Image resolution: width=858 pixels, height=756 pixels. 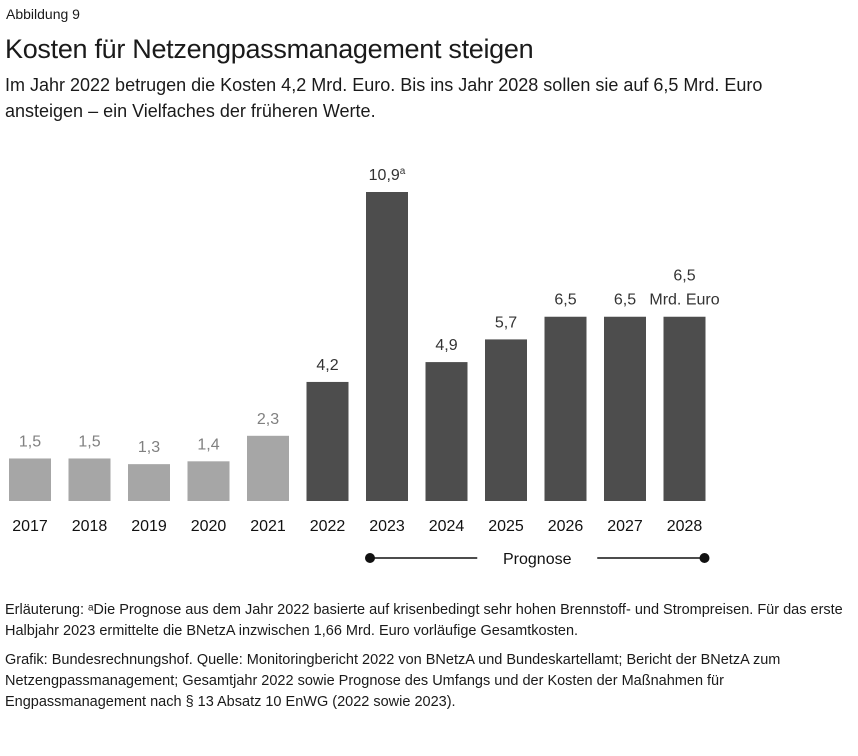 I want to click on forecast-end-dot, so click(x=704, y=558).